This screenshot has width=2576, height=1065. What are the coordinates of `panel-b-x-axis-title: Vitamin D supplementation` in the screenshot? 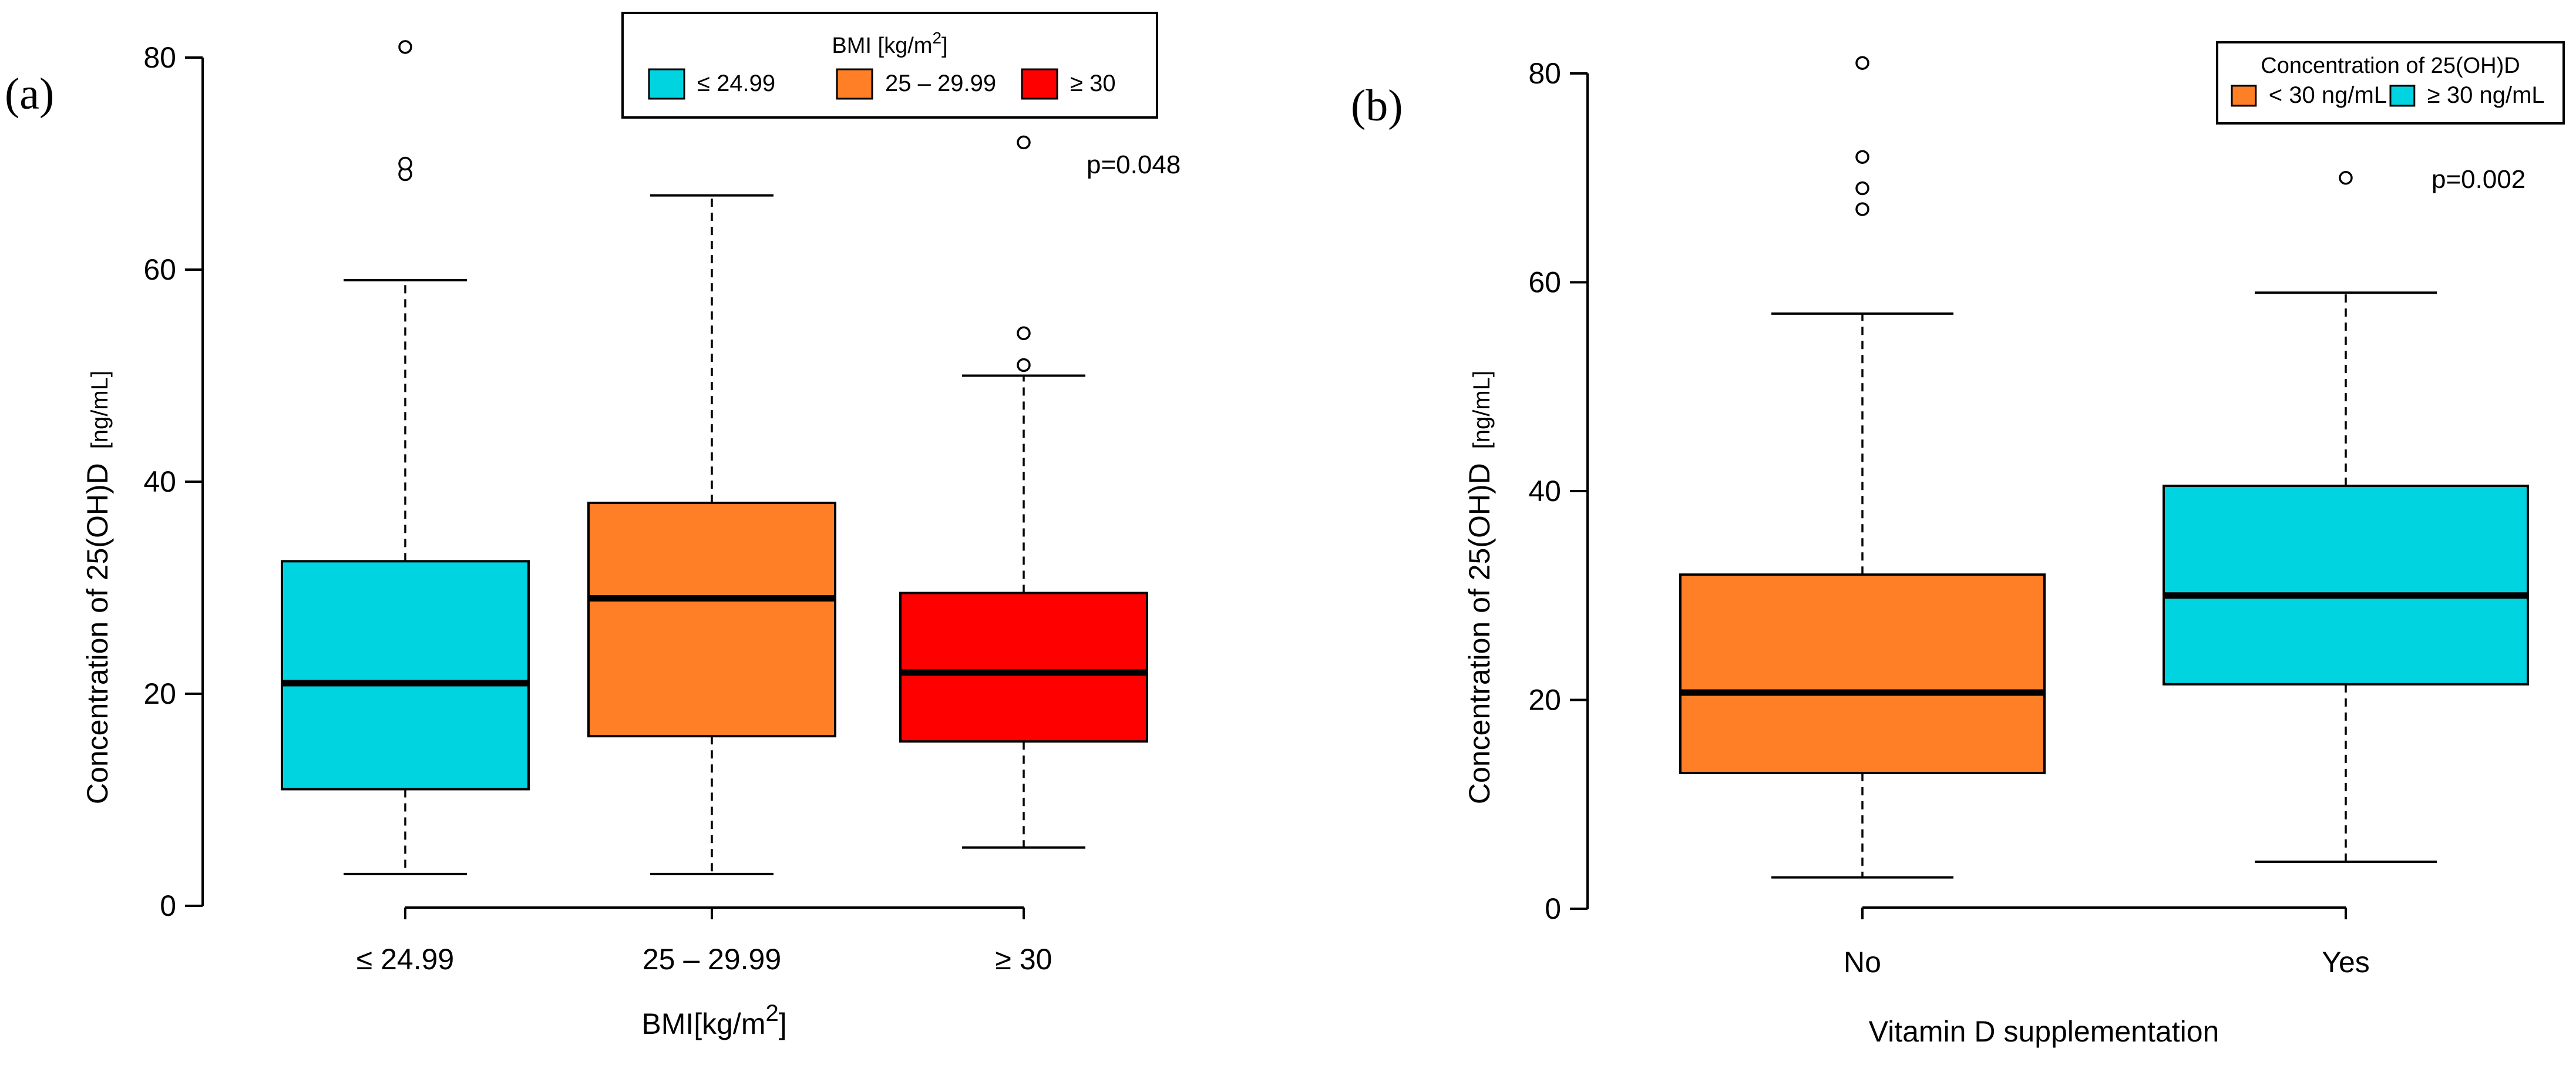 It's located at (2044, 1031).